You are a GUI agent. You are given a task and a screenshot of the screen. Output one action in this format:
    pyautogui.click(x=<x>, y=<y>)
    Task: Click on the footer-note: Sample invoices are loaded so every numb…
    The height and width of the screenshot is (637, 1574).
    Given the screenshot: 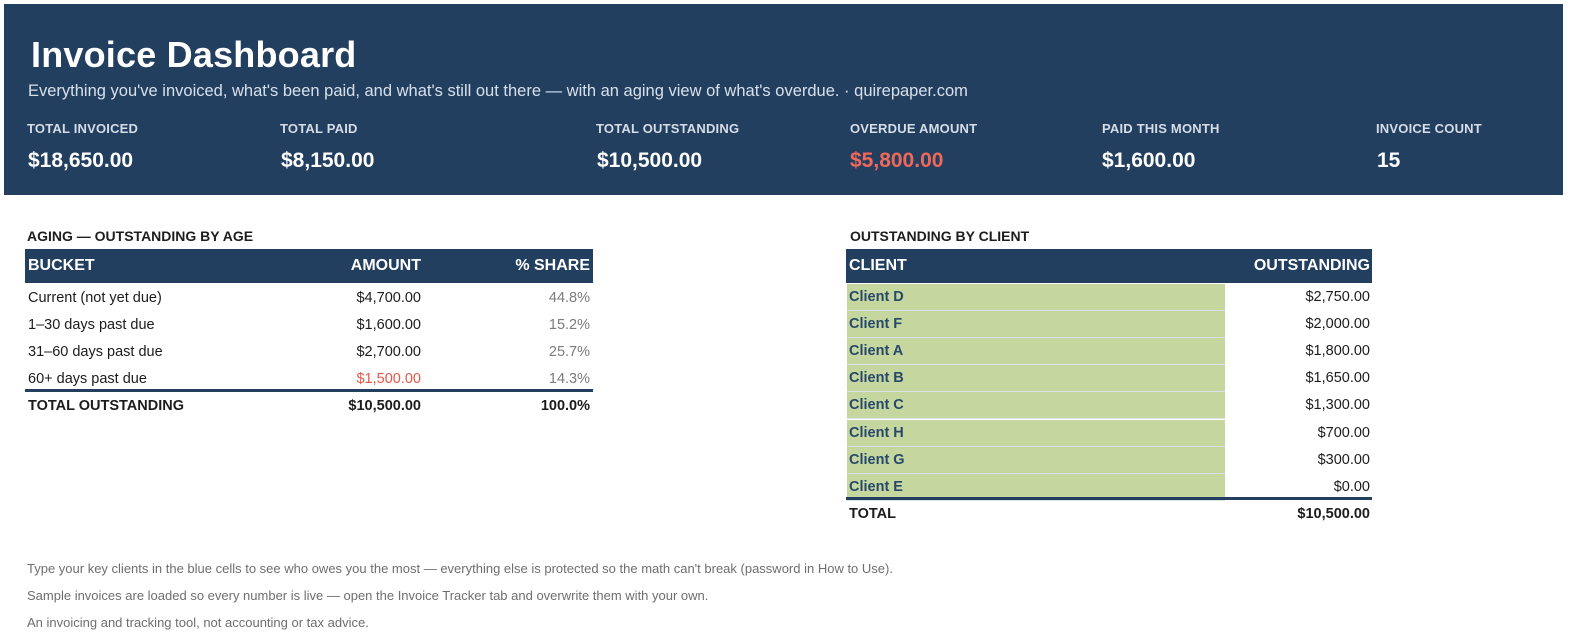 What is the action you would take?
    pyautogui.click(x=368, y=595)
    